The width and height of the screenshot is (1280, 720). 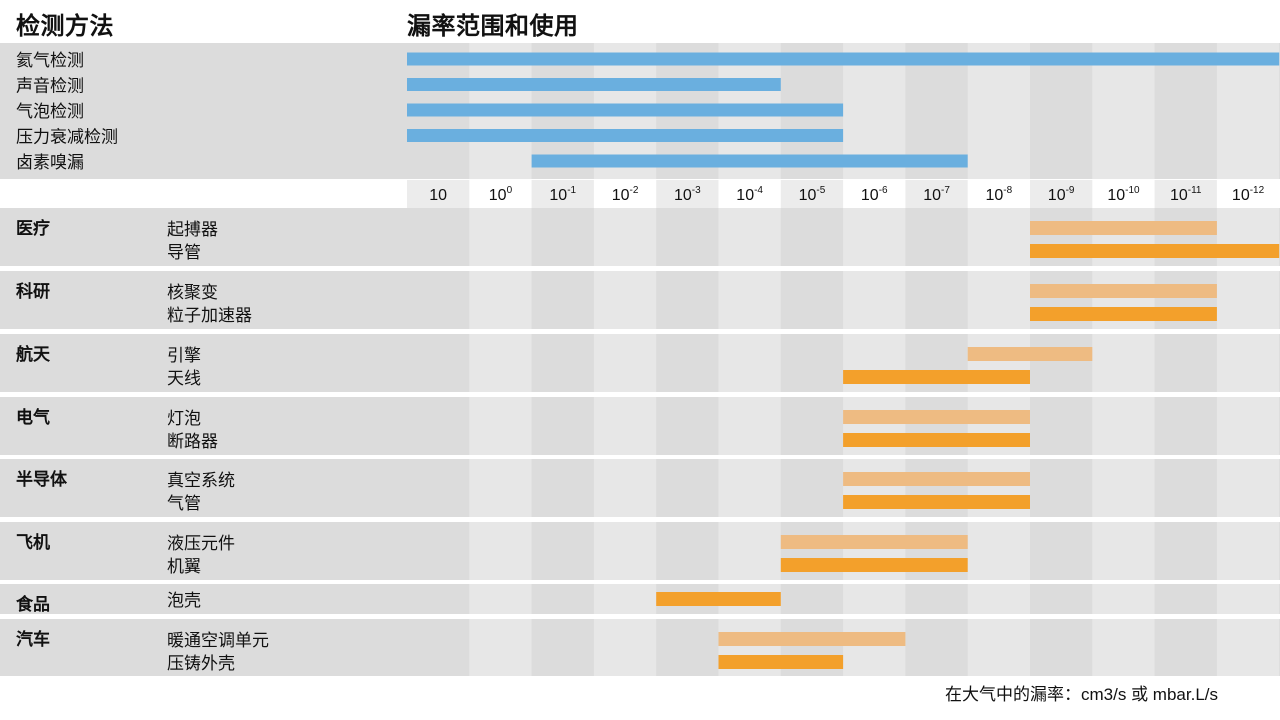 What do you see at coordinates (50, 162) in the screenshot?
I see `method-label: 卤素嗅漏` at bounding box center [50, 162].